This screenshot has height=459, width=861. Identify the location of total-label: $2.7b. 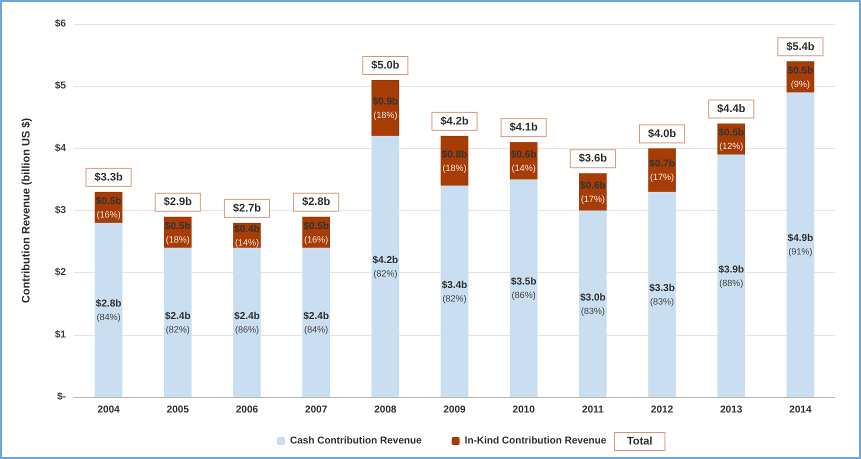
(247, 208).